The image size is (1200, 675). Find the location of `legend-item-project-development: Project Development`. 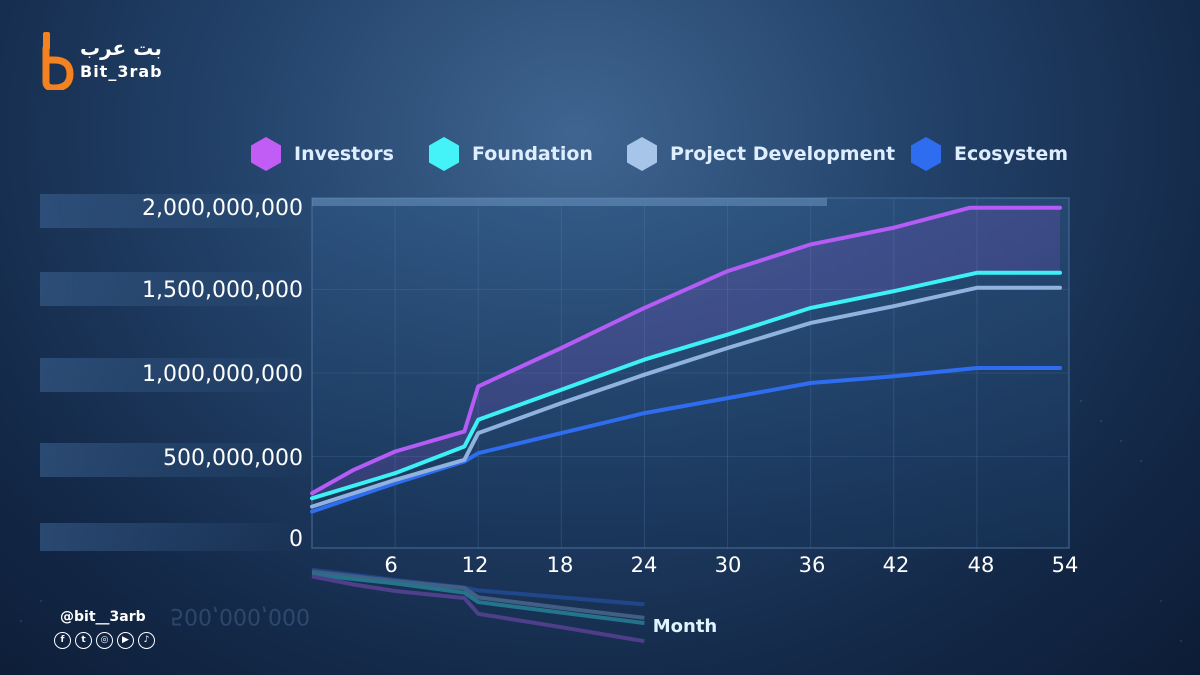

legend-item-project-development: Project Development is located at coordinates (759, 154).